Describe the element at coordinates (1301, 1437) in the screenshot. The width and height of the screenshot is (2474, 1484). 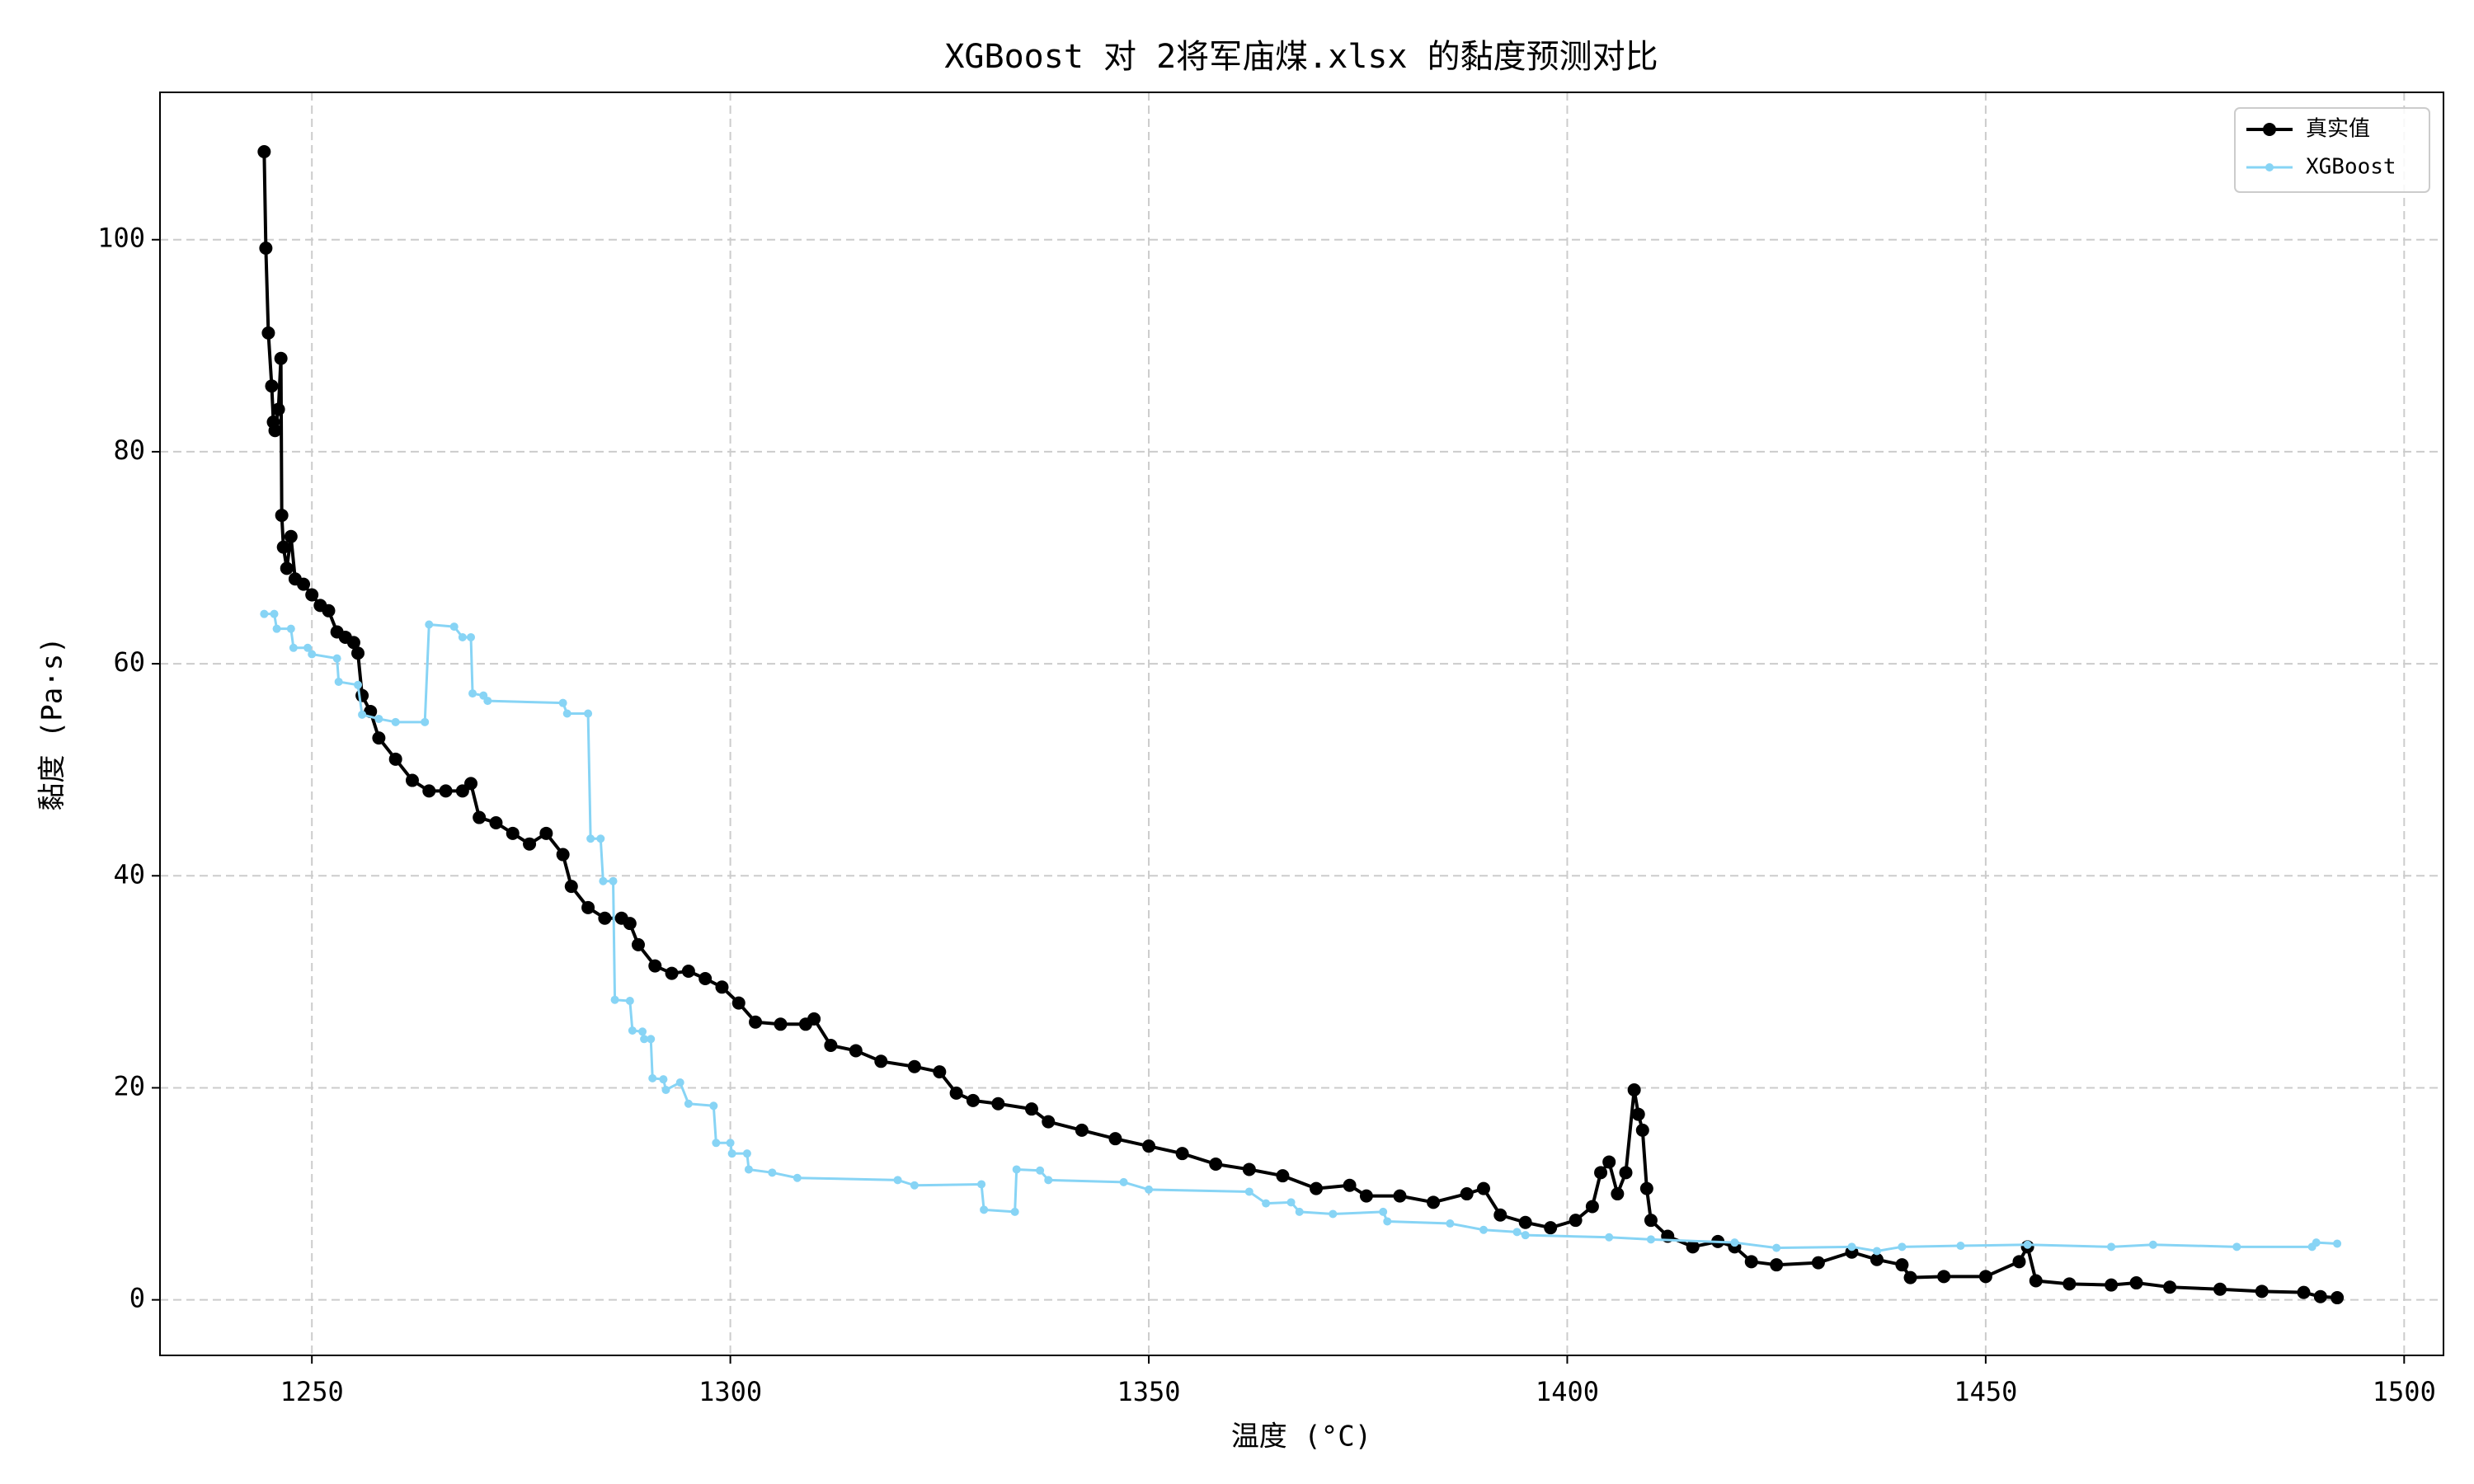
I see `x-axis-label: 温度 (°C)` at that location.